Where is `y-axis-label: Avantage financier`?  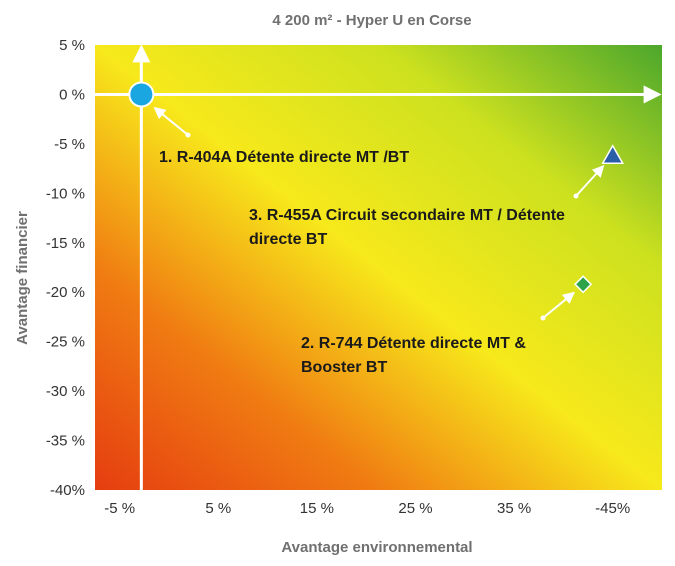 y-axis-label: Avantage financier is located at coordinates (22, 278).